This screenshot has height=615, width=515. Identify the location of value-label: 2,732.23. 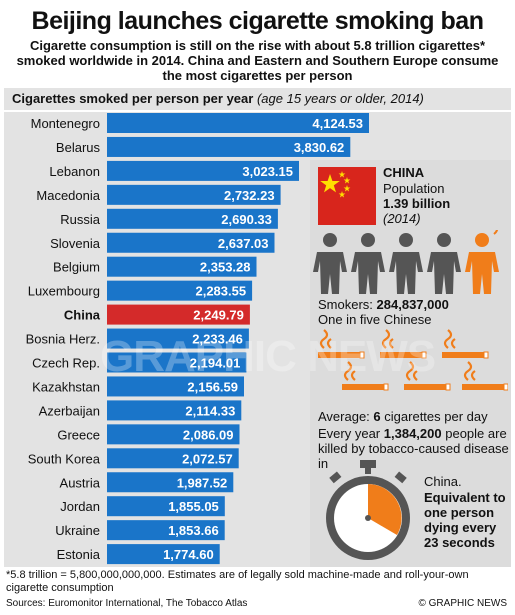
(249, 195).